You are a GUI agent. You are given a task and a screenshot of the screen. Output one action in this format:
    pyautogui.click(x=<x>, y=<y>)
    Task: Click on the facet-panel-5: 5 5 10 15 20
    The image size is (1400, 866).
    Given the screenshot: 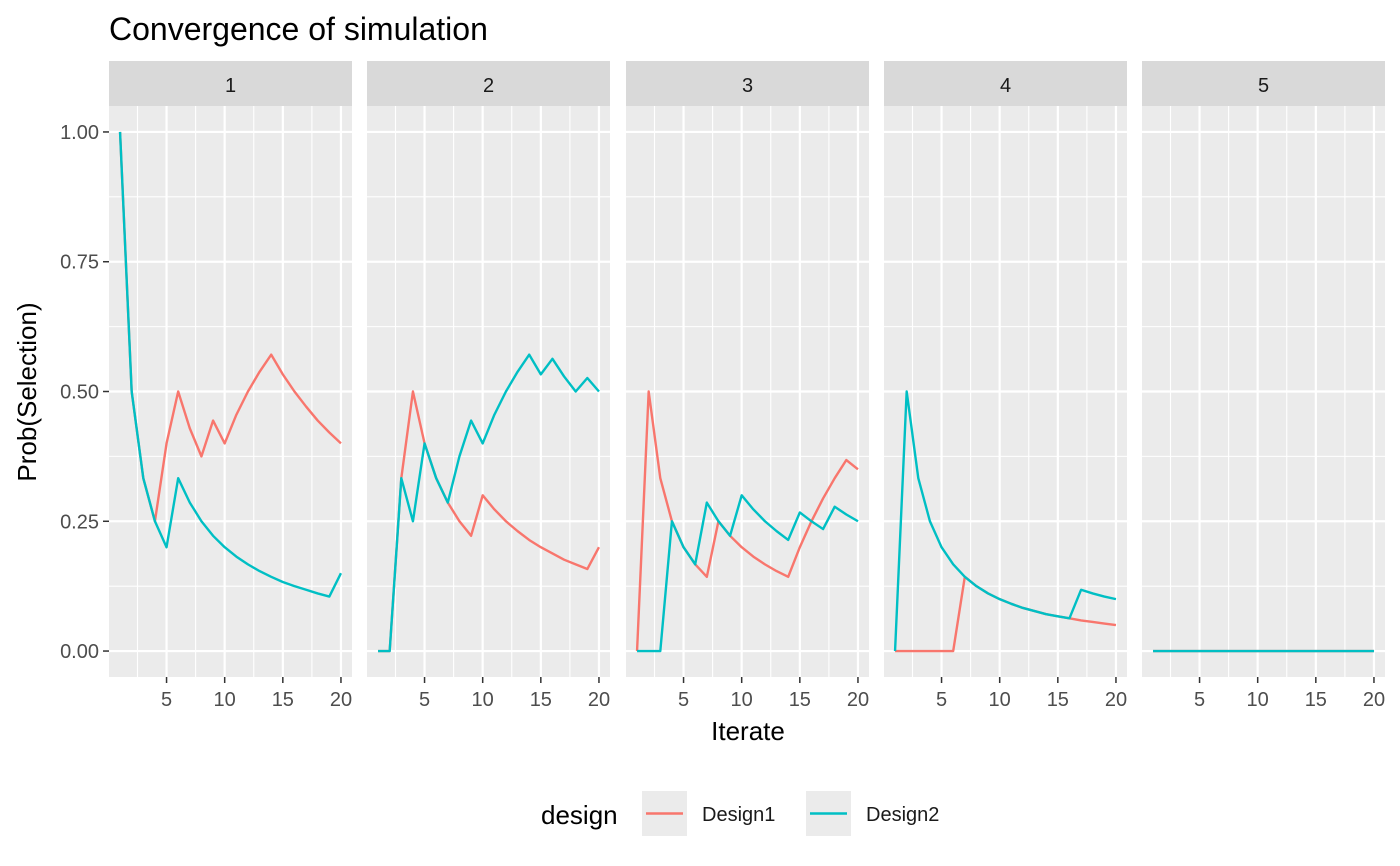 What is the action you would take?
    pyautogui.click(x=1263, y=386)
    